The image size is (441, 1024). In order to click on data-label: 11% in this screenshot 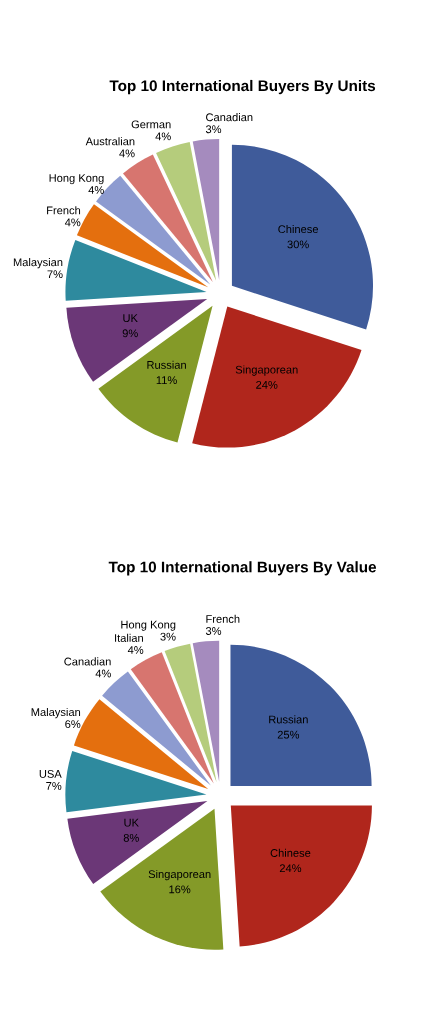, I will do `click(166, 380)`.